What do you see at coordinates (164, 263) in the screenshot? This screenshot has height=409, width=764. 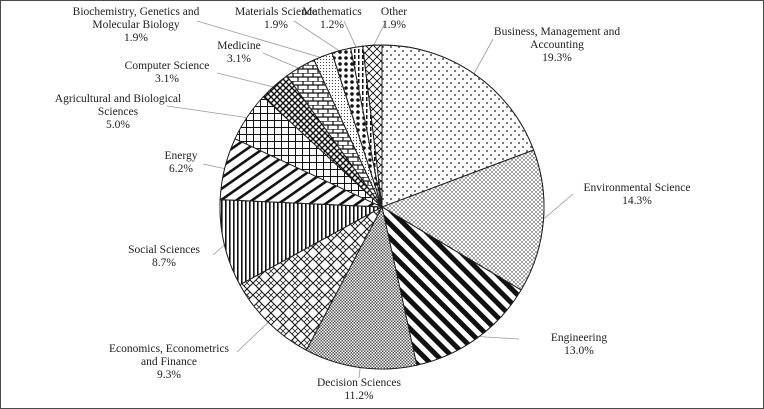 I see `slice-value-5: 8.7%` at bounding box center [164, 263].